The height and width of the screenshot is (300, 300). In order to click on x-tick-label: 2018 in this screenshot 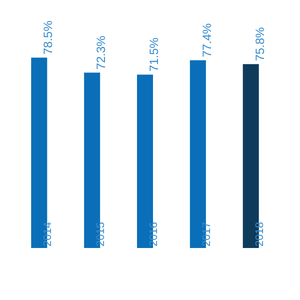, I will do `click(260, 234)`.